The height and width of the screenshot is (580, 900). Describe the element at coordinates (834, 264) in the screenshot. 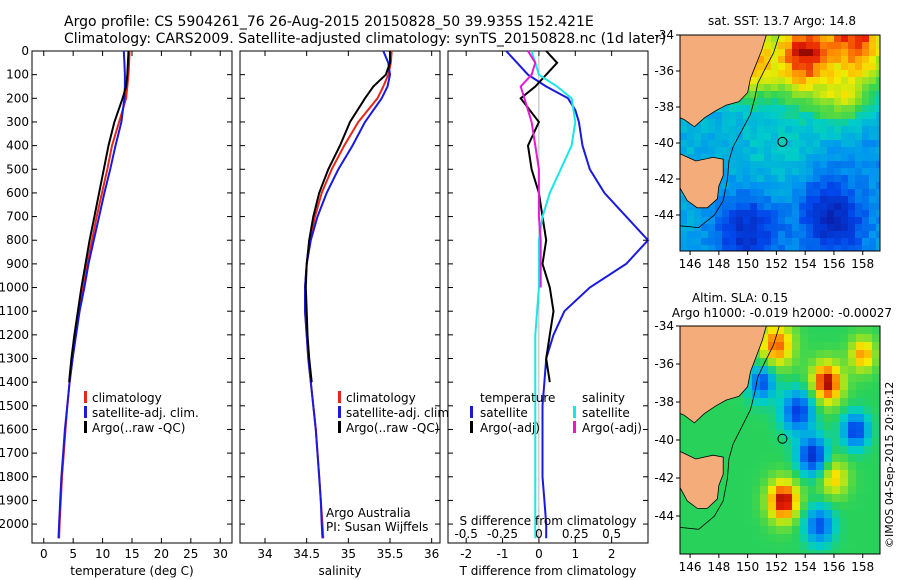

I see `x-tick-label: 156` at that location.